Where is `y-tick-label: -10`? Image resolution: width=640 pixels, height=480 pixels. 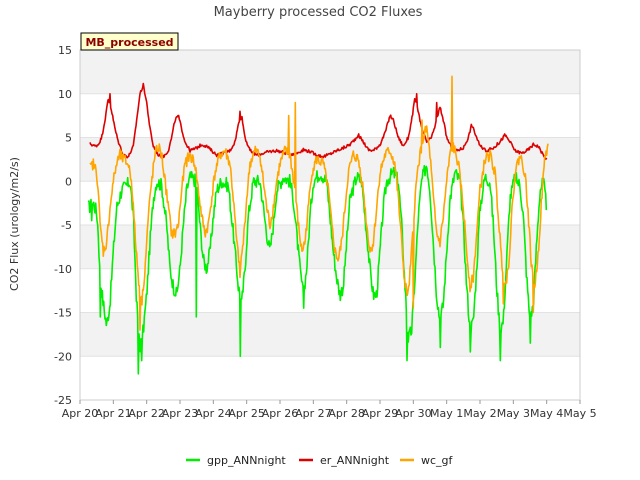
y-tick-label: -10 is located at coordinates (63, 269).